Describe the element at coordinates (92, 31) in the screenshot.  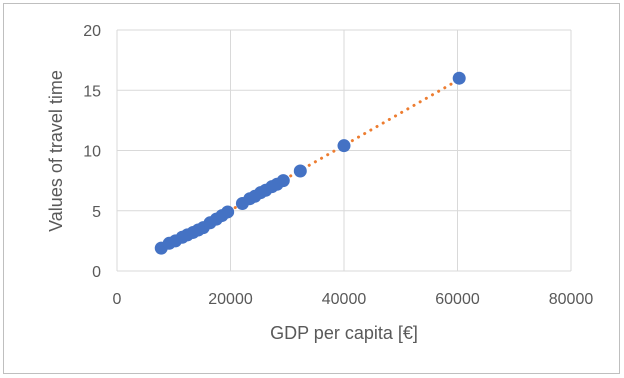
I see `y-tick-label: 20` at that location.